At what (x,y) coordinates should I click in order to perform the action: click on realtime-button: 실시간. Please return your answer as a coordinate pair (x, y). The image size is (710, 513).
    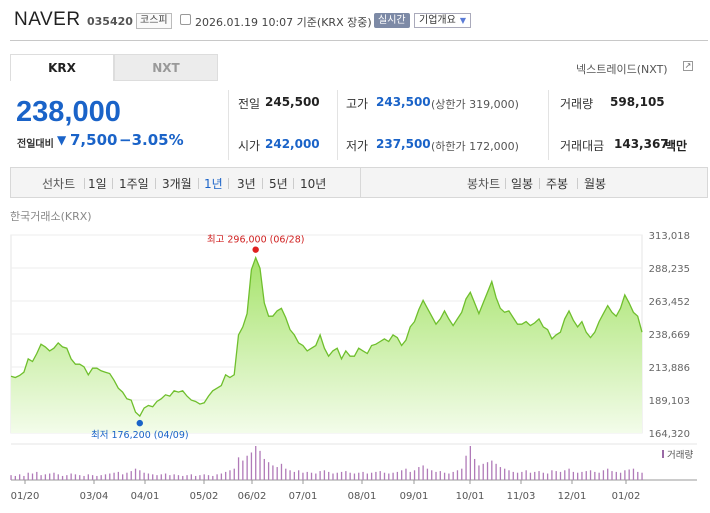
    Looking at the image, I should click on (392, 20).